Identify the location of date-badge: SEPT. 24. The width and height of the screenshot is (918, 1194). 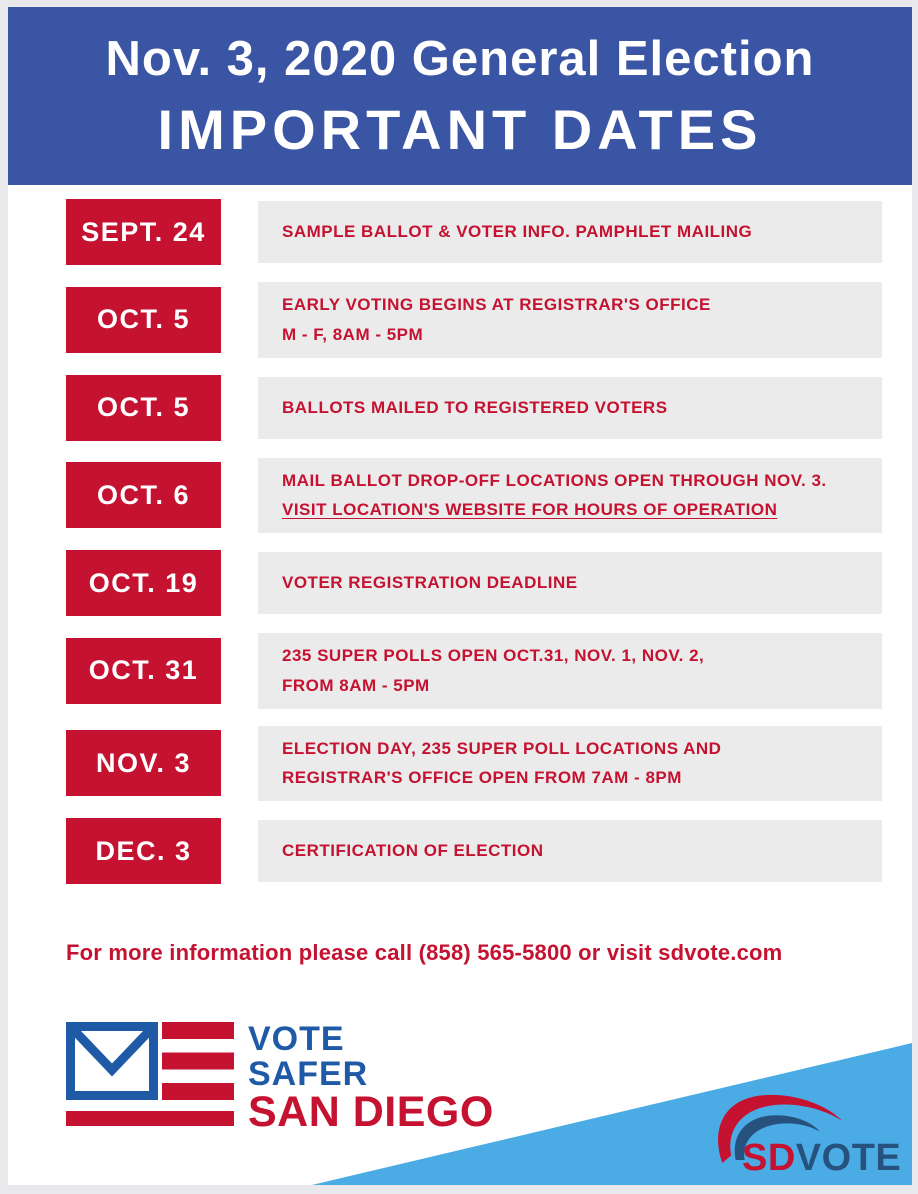
(143, 232).